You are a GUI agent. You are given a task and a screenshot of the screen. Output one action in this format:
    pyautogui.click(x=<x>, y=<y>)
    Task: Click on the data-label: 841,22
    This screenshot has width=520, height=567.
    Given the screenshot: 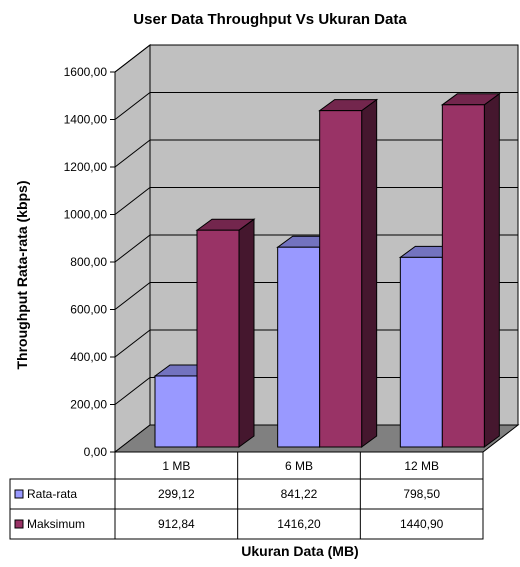 What is the action you would take?
    pyautogui.click(x=299, y=494)
    